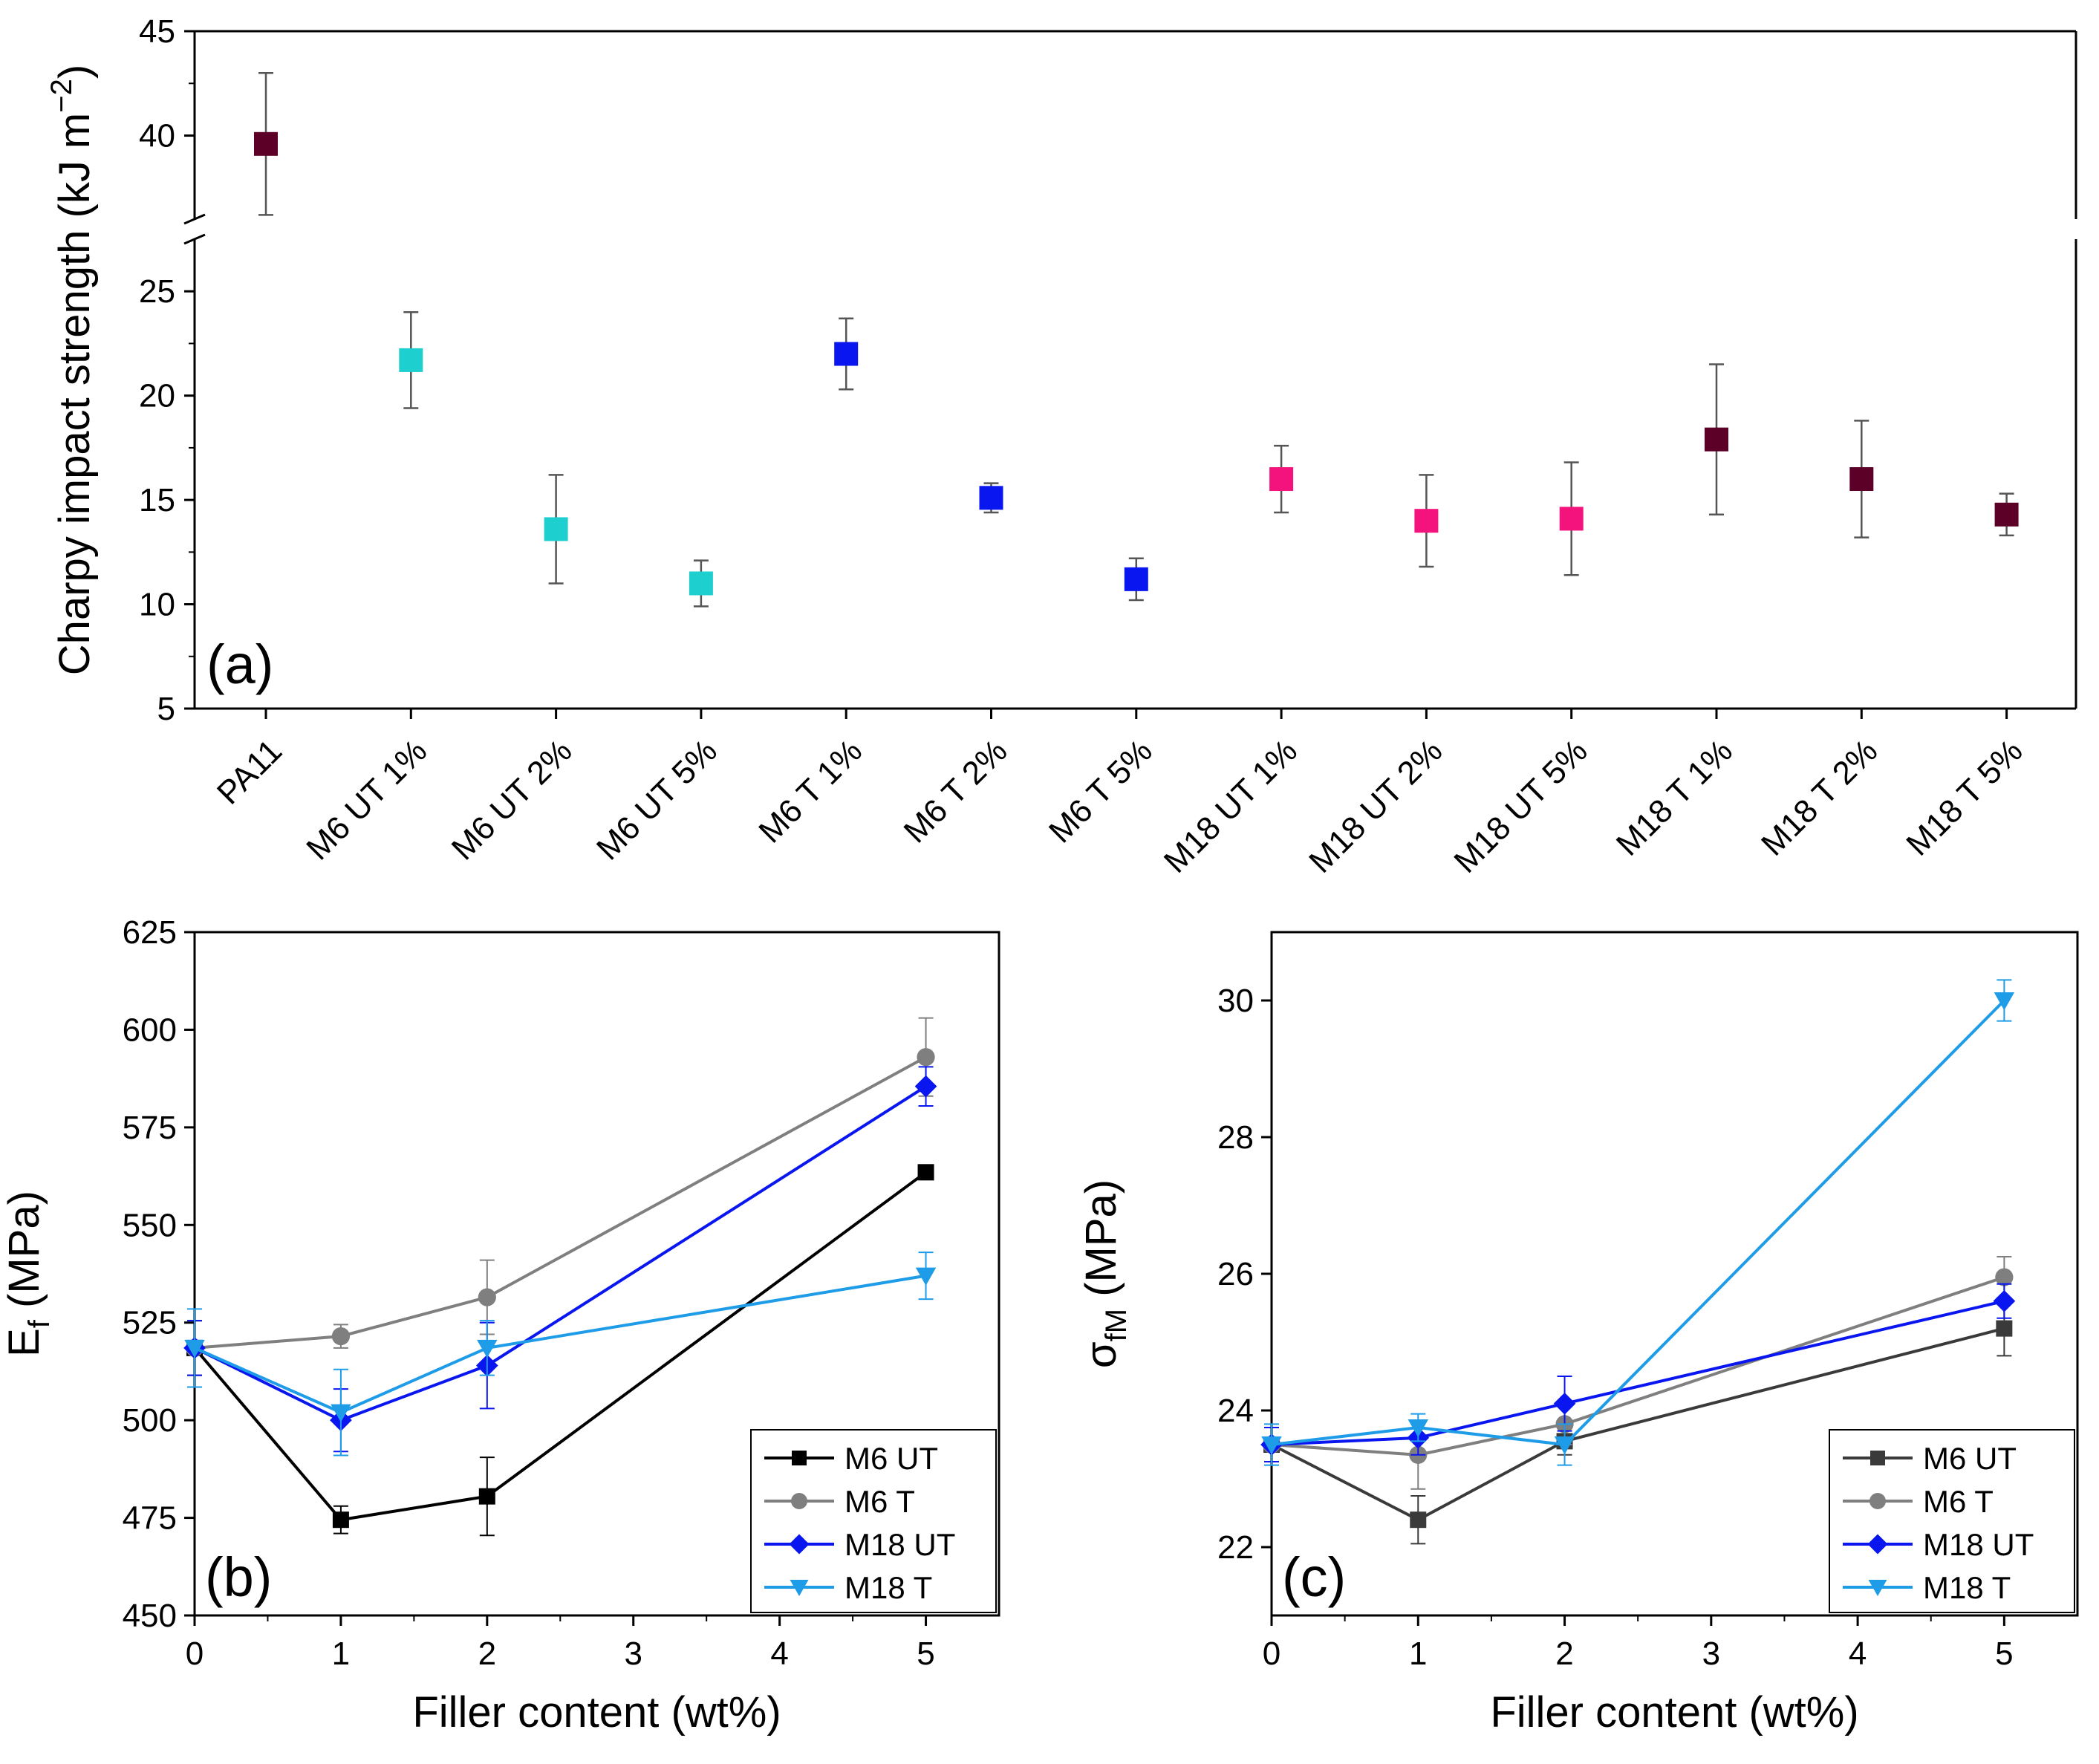 The height and width of the screenshot is (1764, 2099). Describe the element at coordinates (1675, 797) in the screenshot. I see `x-tick-label: M18 T 1%` at that location.